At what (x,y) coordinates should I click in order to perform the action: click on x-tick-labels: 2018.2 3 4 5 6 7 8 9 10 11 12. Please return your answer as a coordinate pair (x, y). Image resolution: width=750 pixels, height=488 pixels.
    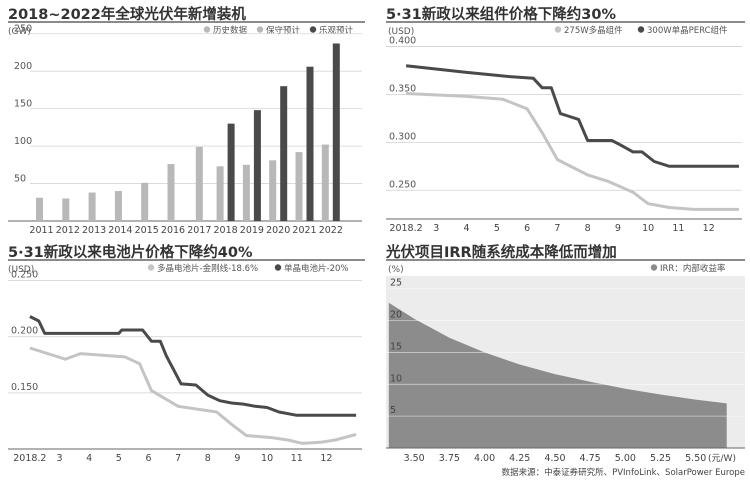
    Looking at the image, I should click on (551, 228).